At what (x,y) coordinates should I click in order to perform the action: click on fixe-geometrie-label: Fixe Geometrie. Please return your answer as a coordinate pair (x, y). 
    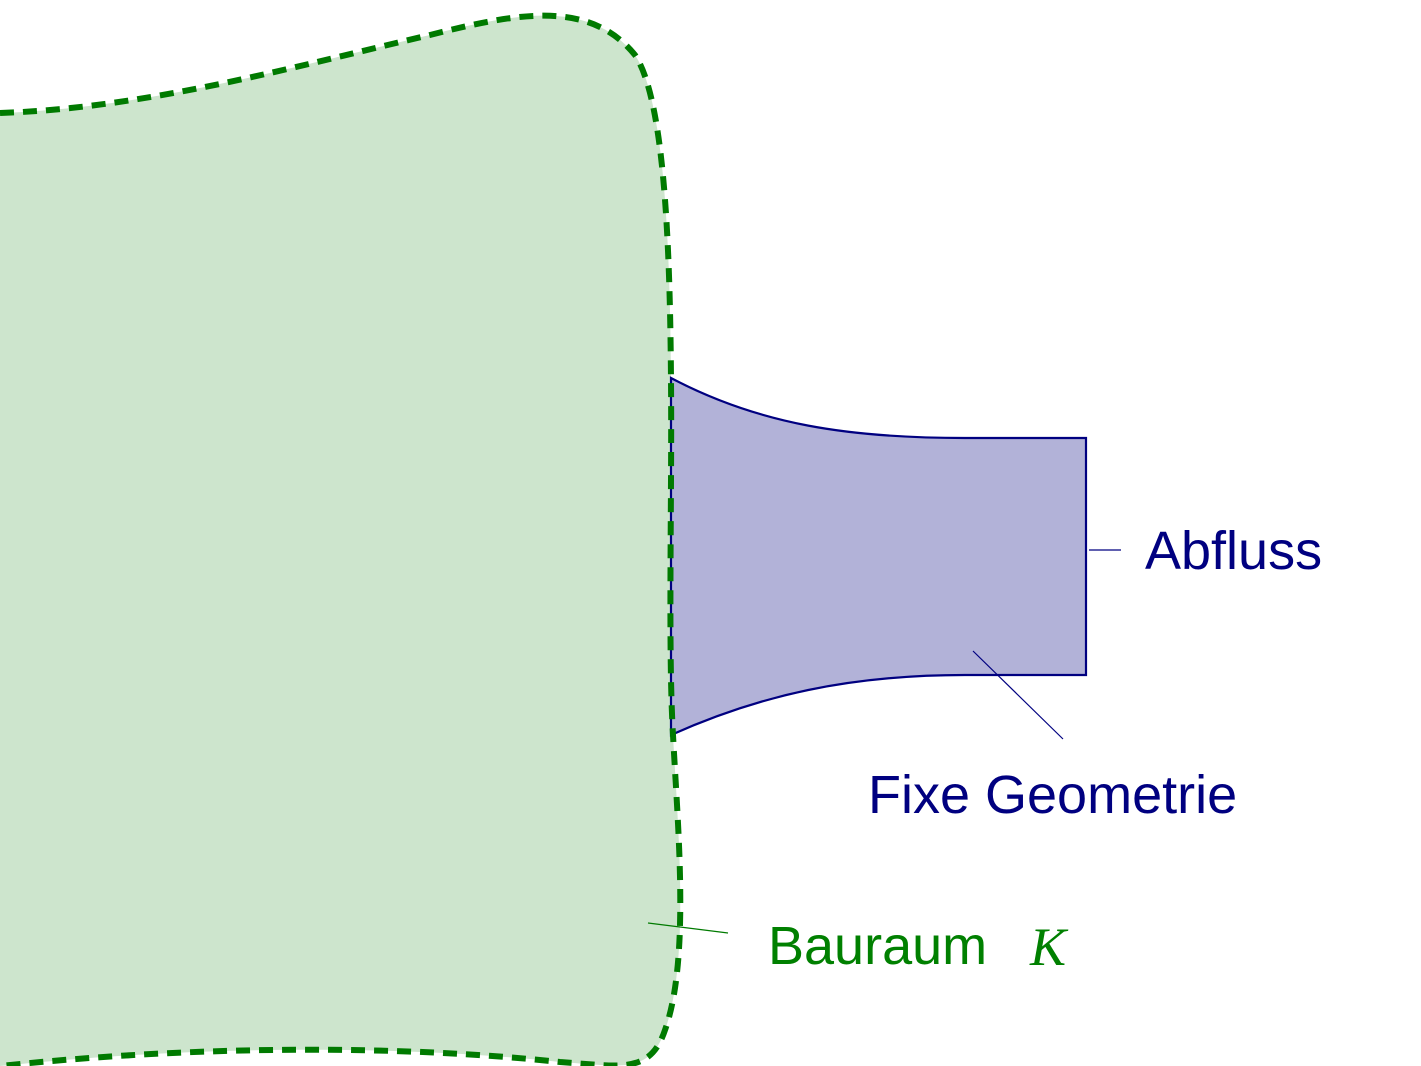
    Looking at the image, I should click on (1052, 795).